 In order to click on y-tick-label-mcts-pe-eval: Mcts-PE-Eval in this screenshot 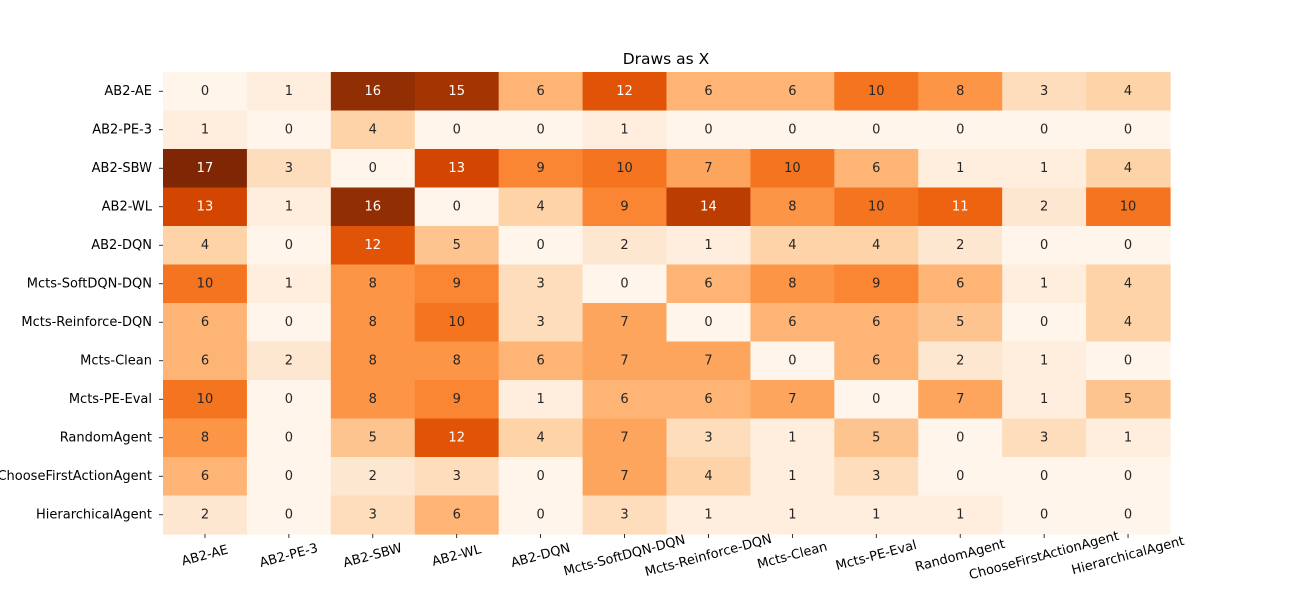, I will do `click(110, 399)`.